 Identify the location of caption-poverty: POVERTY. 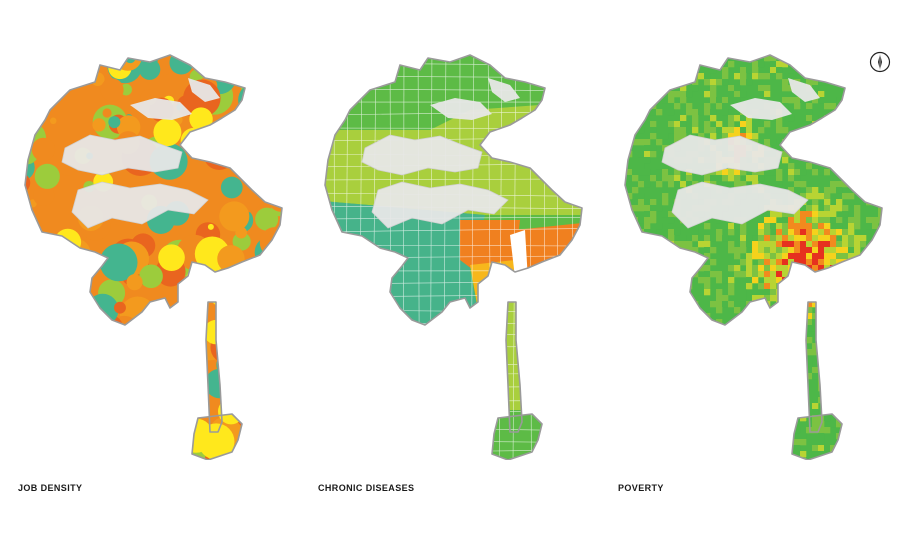
(641, 488).